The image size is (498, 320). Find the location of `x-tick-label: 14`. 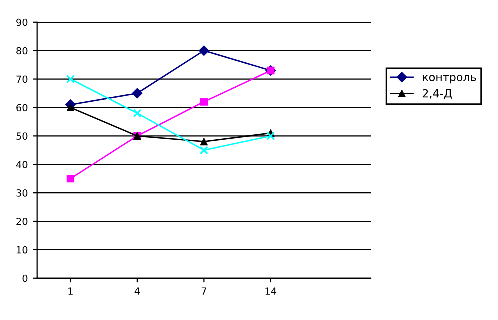

x-tick-label: 14 is located at coordinates (271, 291).